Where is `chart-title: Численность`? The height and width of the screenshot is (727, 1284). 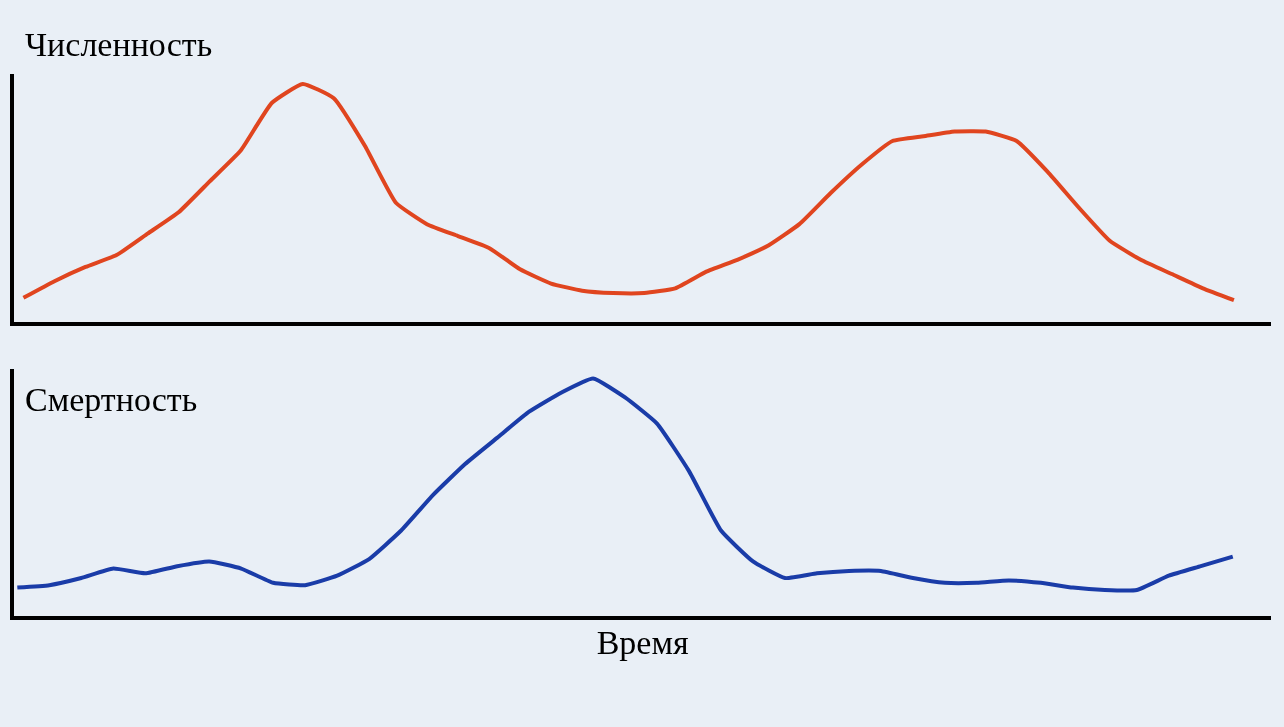
chart-title: Численность is located at coordinates (119, 44).